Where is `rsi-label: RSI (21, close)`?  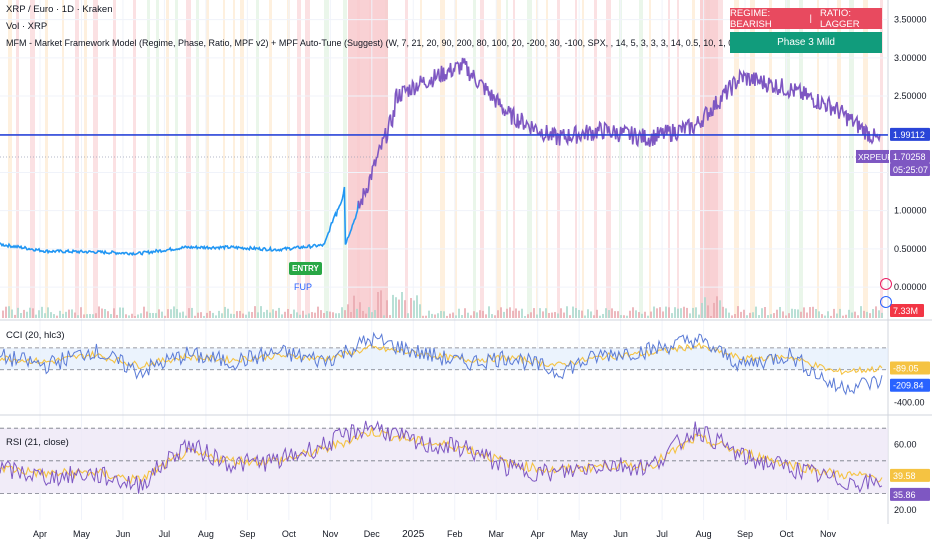
rsi-label: RSI (21, close) is located at coordinates (37, 442).